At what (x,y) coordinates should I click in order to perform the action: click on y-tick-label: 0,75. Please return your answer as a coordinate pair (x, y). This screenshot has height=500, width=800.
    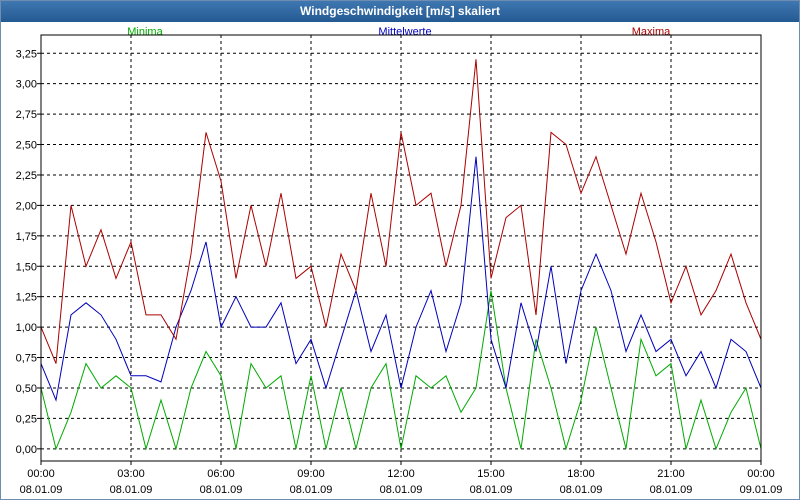
    Looking at the image, I should click on (26, 359).